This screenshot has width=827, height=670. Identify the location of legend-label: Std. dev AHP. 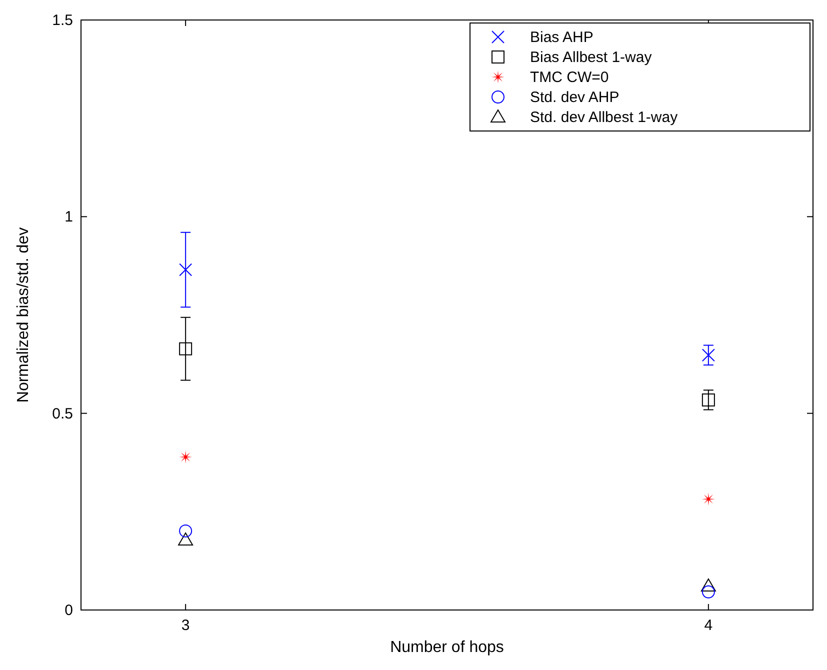
(575, 97).